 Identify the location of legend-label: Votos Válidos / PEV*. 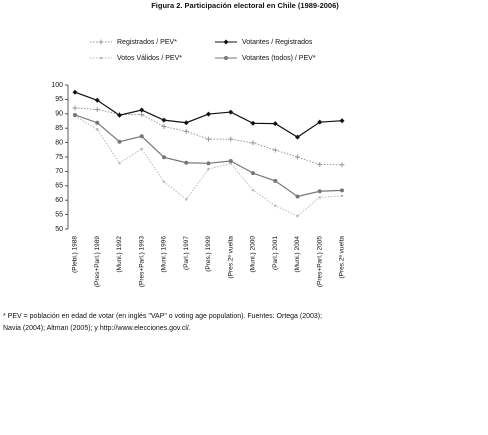
(149, 58).